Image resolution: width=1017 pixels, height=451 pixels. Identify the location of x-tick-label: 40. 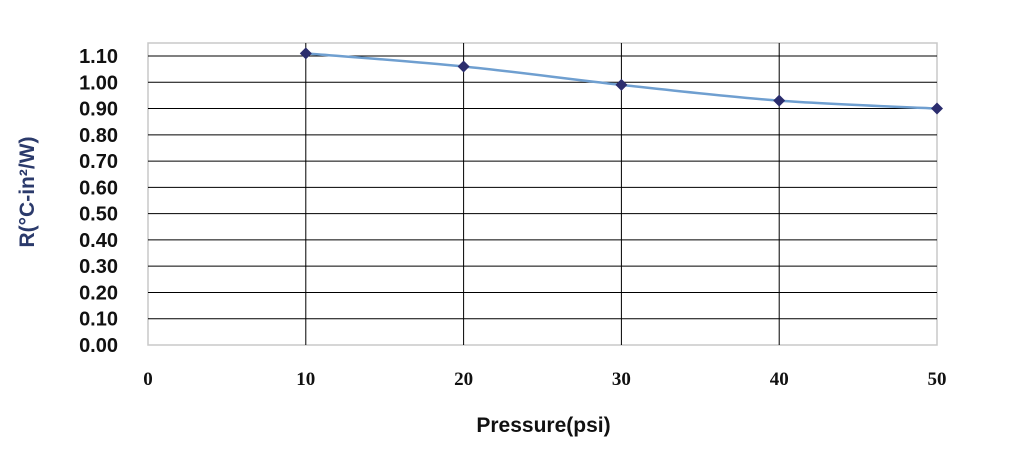
(779, 379).